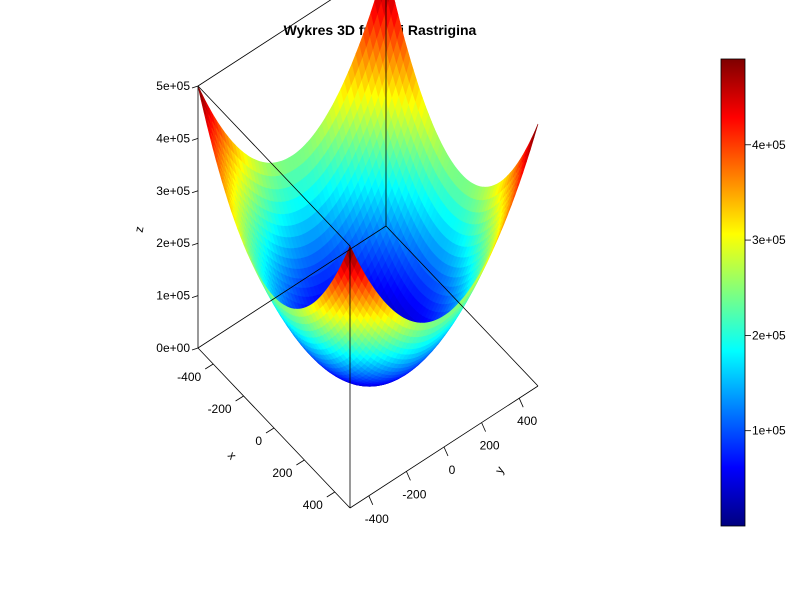 This screenshot has width=800, height=600. What do you see at coordinates (173, 86) in the screenshot?
I see `z-tick-label: 5e+05` at bounding box center [173, 86].